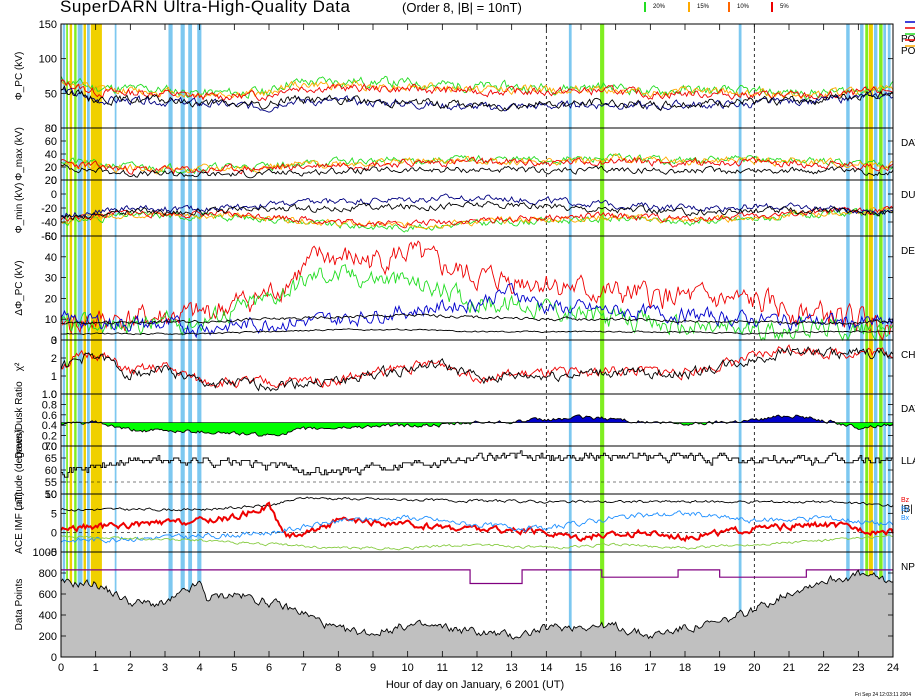 Image resolution: width=915 pixels, height=700 pixels. What do you see at coordinates (908, 567) in the screenshot?
I see `panel-right-label: NP` at bounding box center [908, 567].